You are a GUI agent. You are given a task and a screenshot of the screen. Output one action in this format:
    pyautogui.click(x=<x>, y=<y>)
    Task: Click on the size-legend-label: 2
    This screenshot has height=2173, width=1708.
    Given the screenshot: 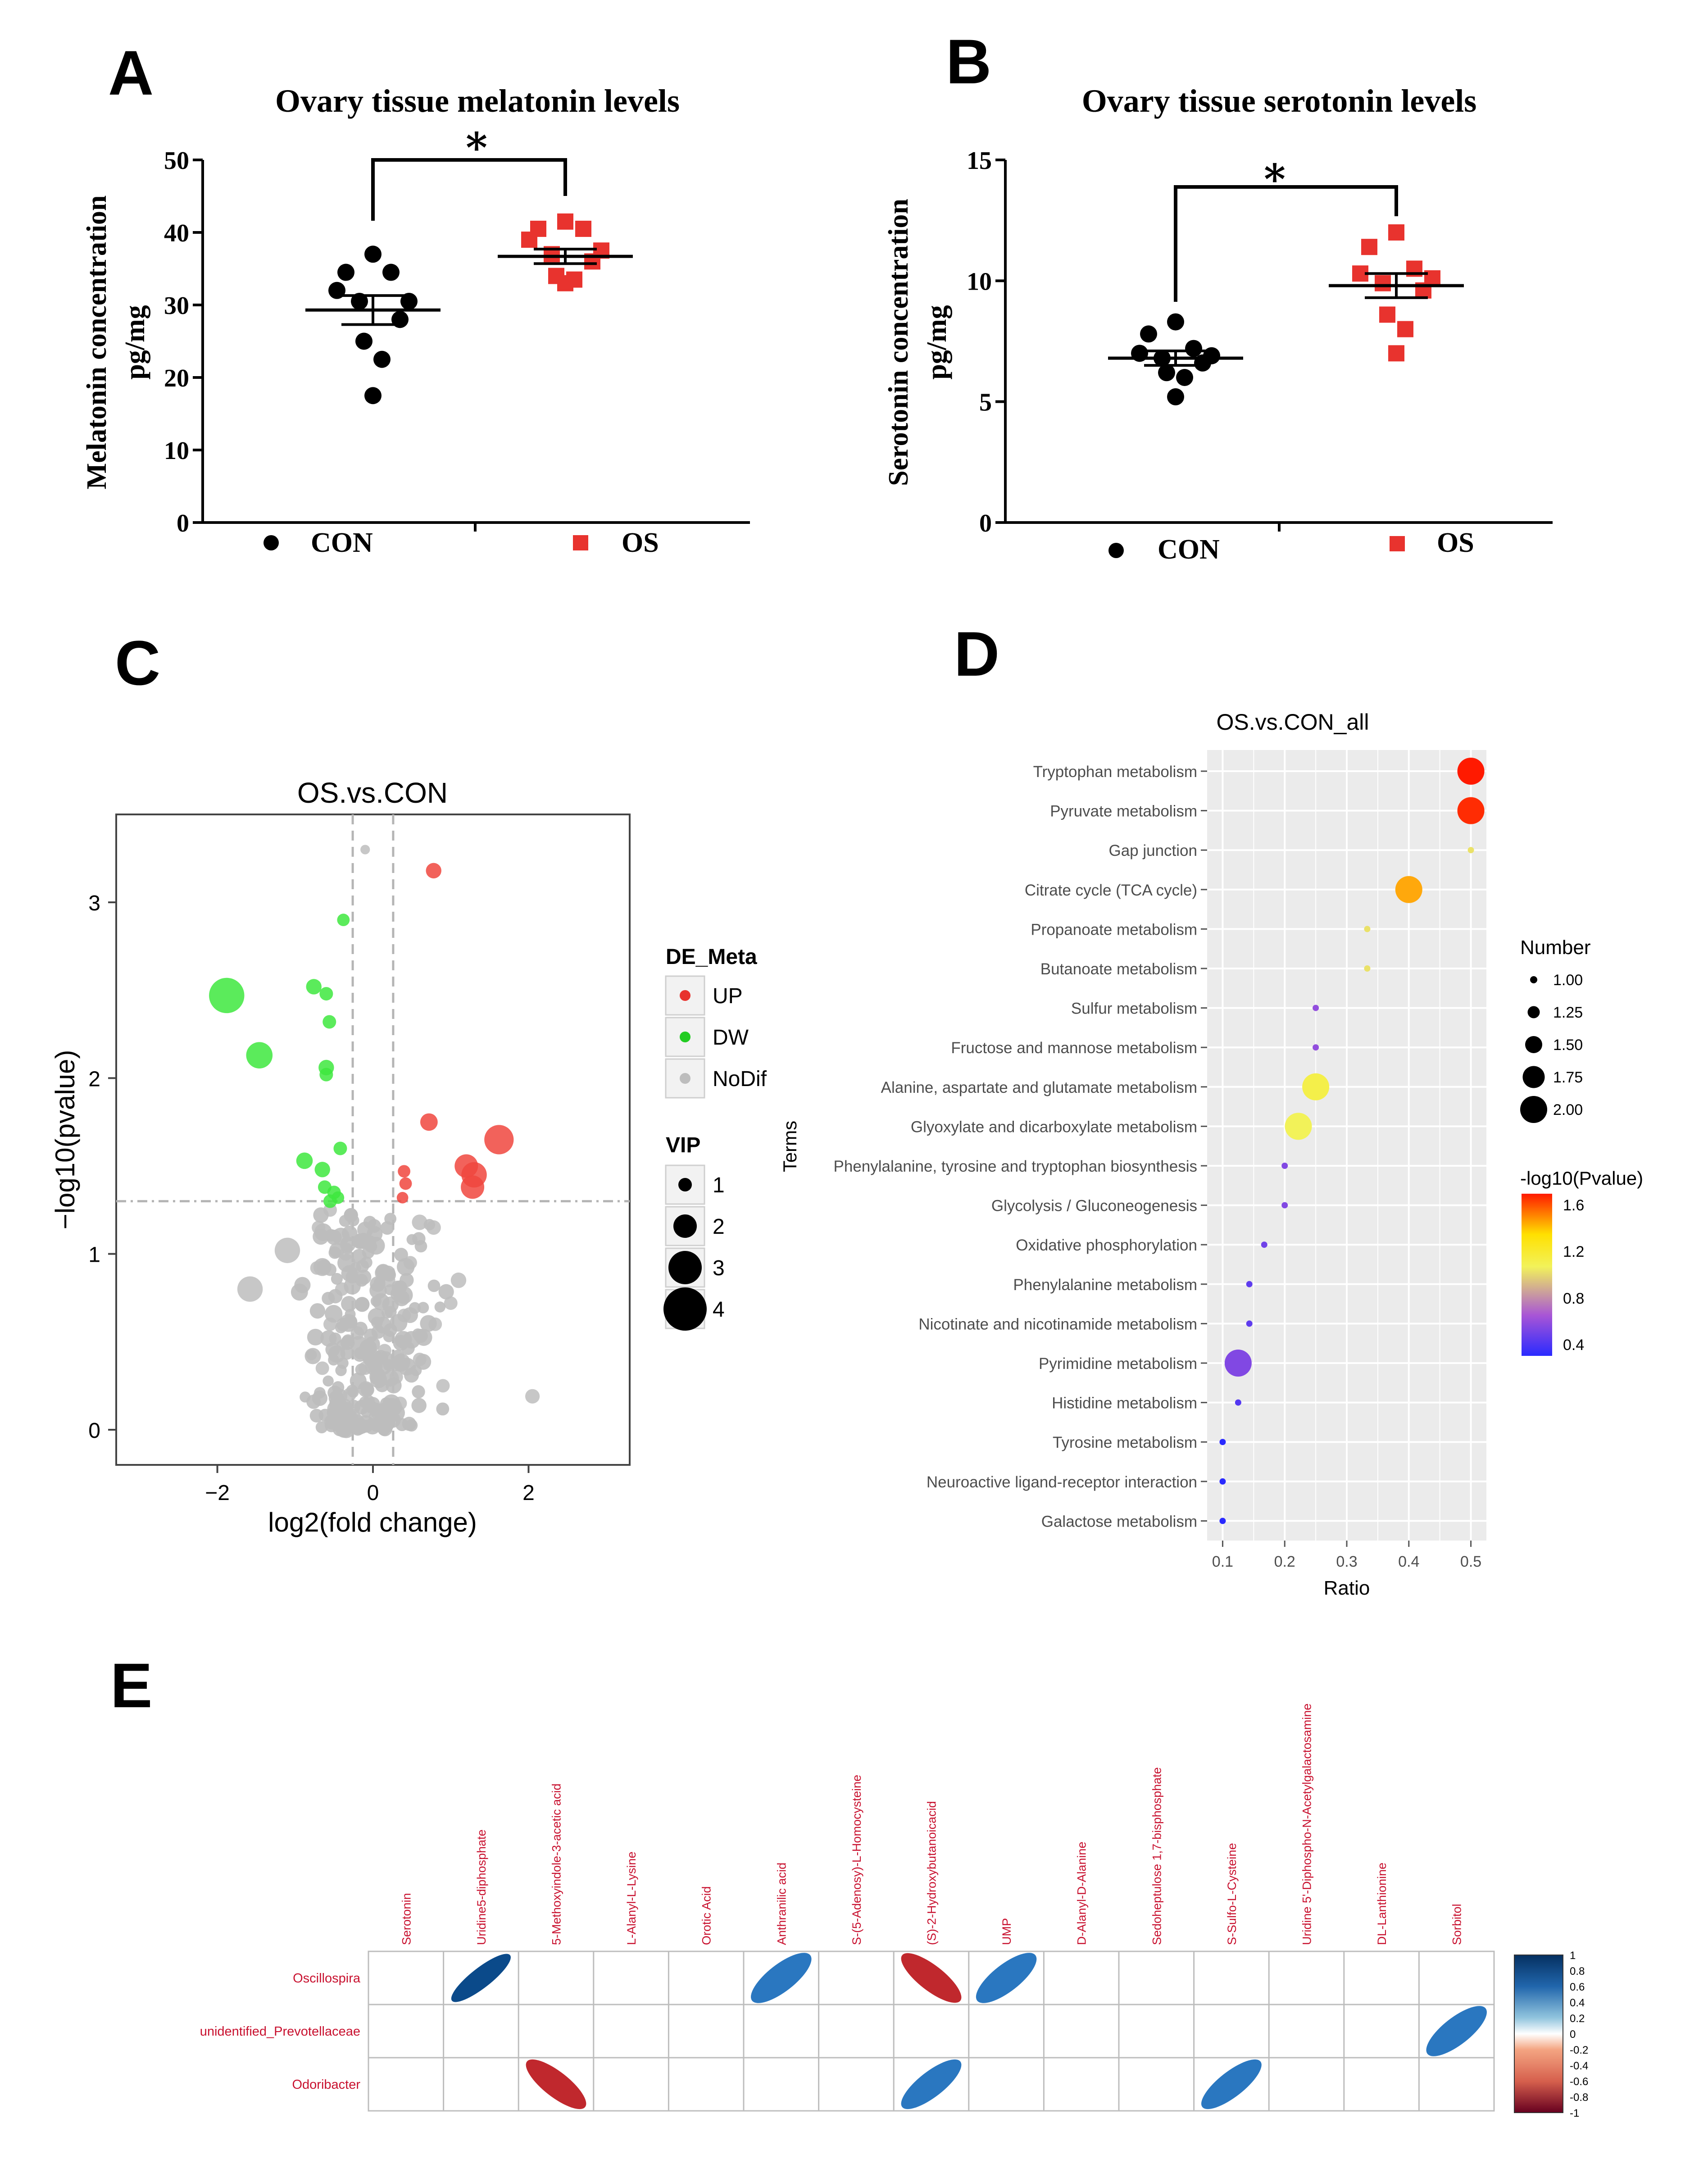 What is the action you would take?
    pyautogui.click(x=719, y=1227)
    